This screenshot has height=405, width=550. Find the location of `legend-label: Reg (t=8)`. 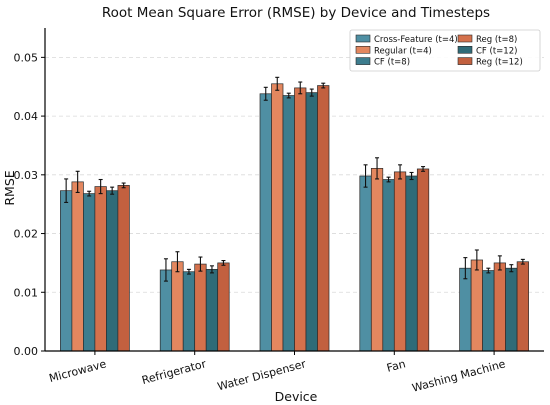

legend-label: Reg (t=8) is located at coordinates (496, 40).